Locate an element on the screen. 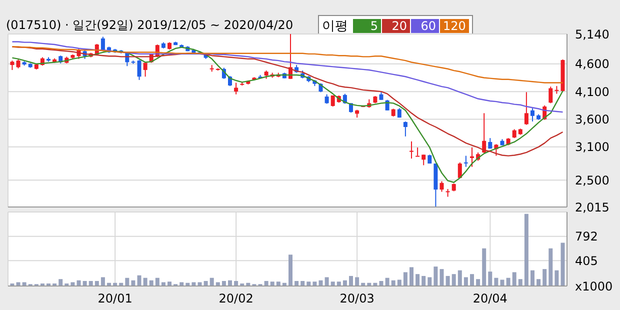  y-tick-label: 405 is located at coordinates (586, 261).